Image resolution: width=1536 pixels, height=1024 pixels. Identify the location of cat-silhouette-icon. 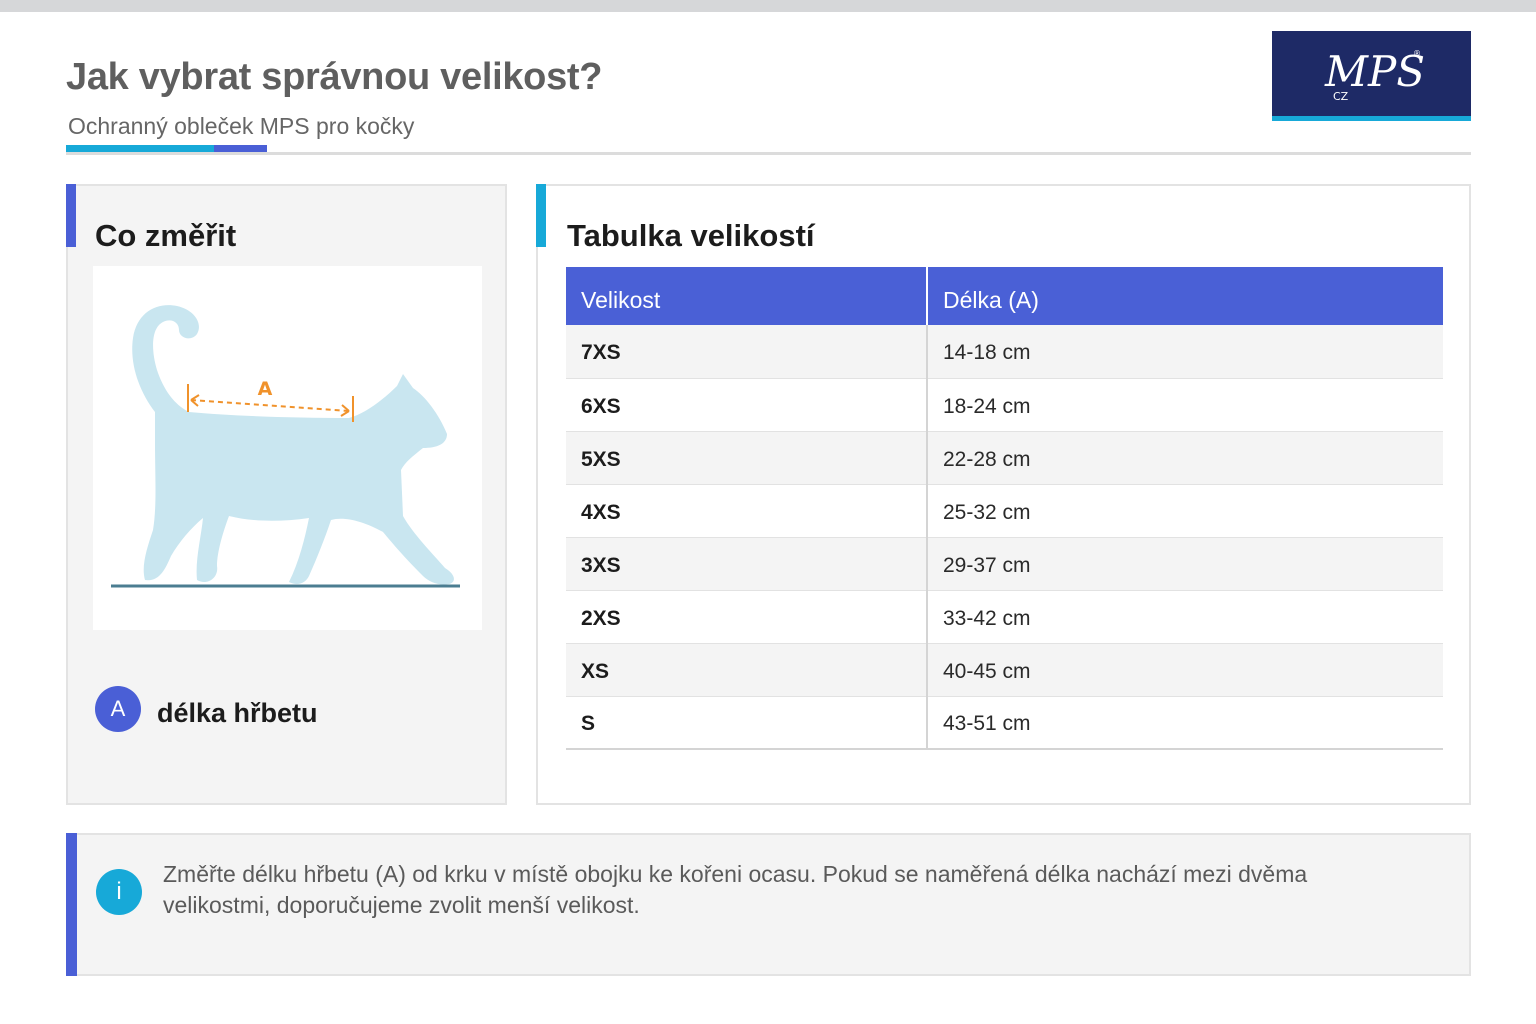
(293, 445).